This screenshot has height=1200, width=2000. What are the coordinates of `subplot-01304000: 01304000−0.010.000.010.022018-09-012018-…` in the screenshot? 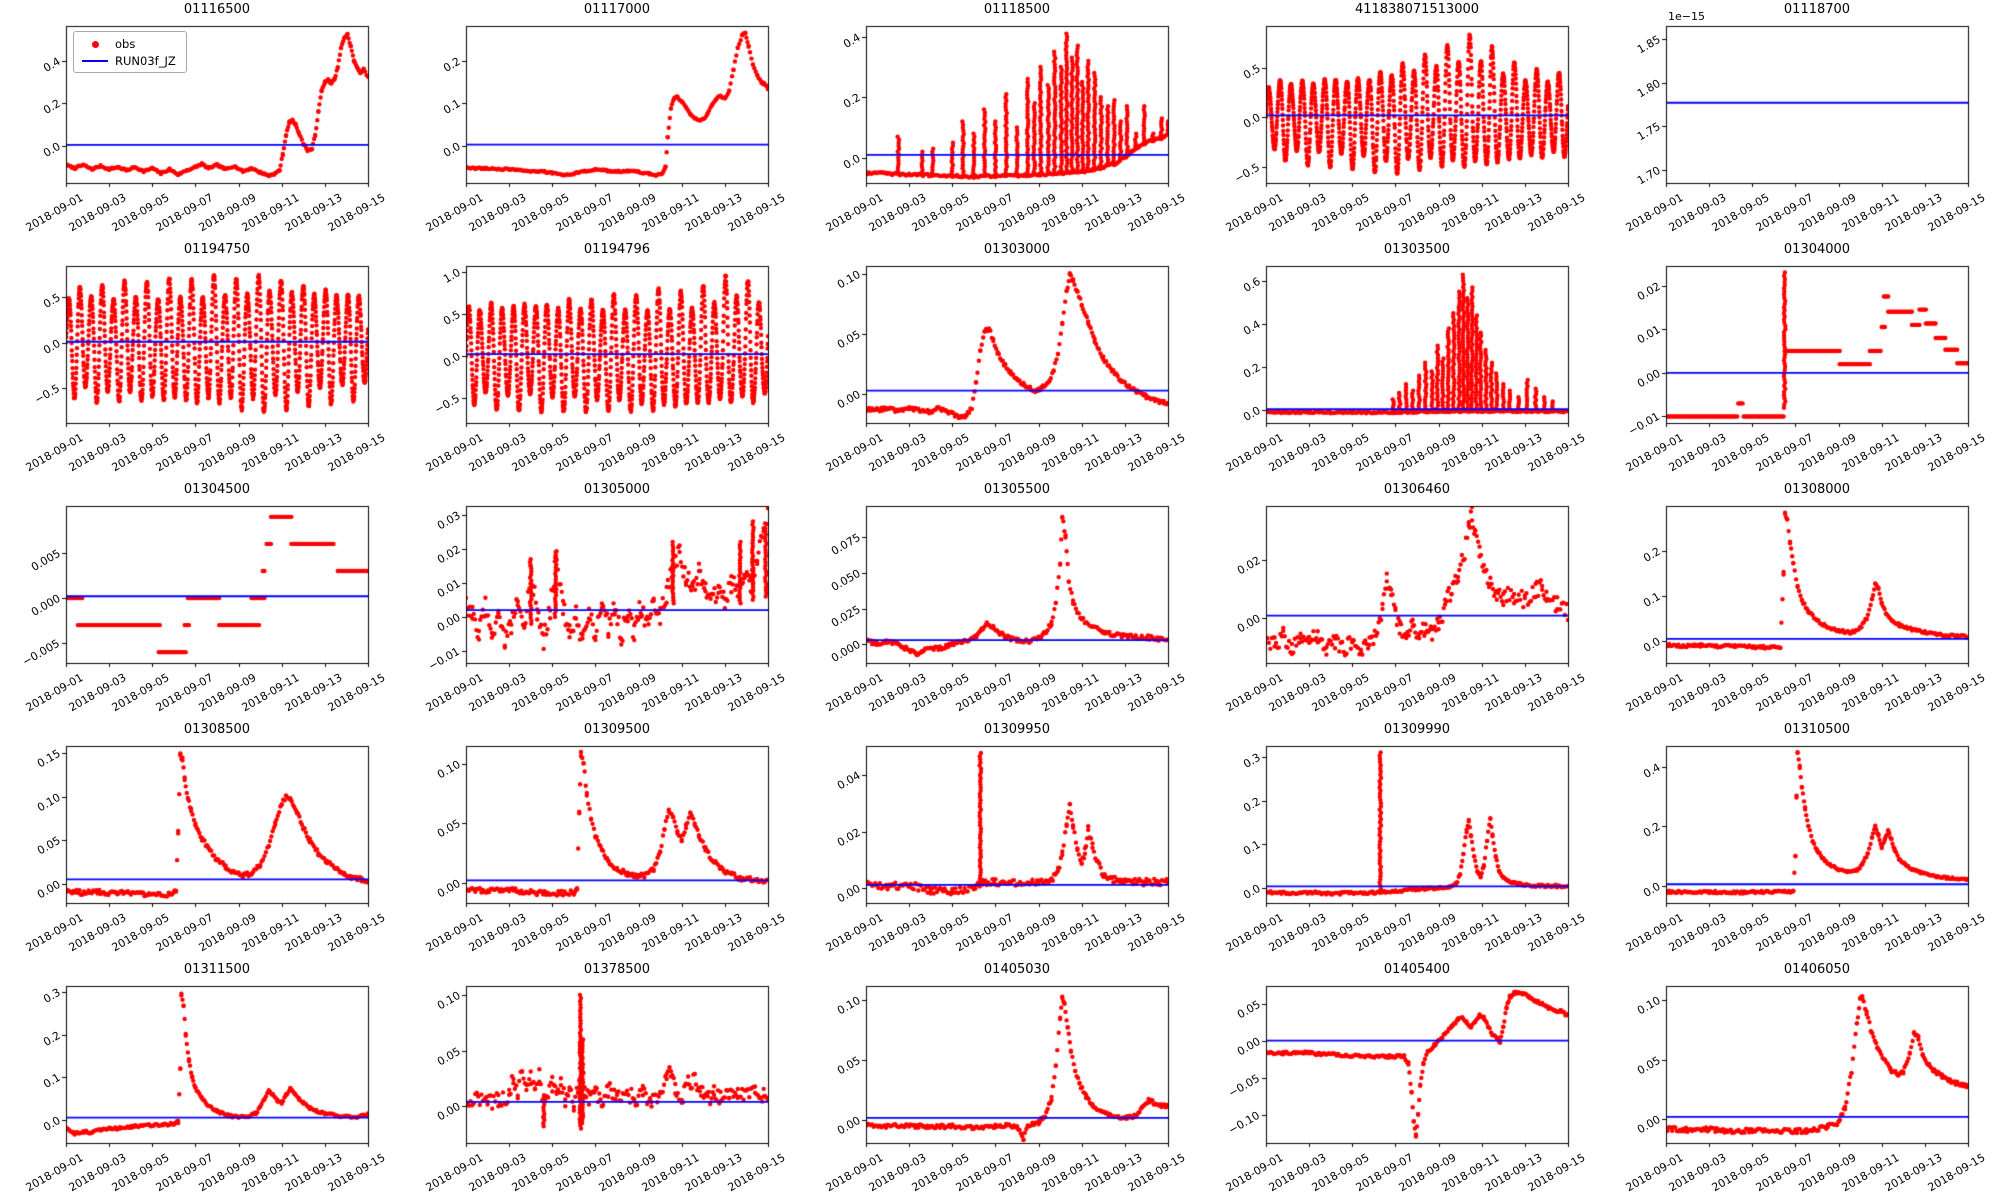 It's located at (1800, 360).